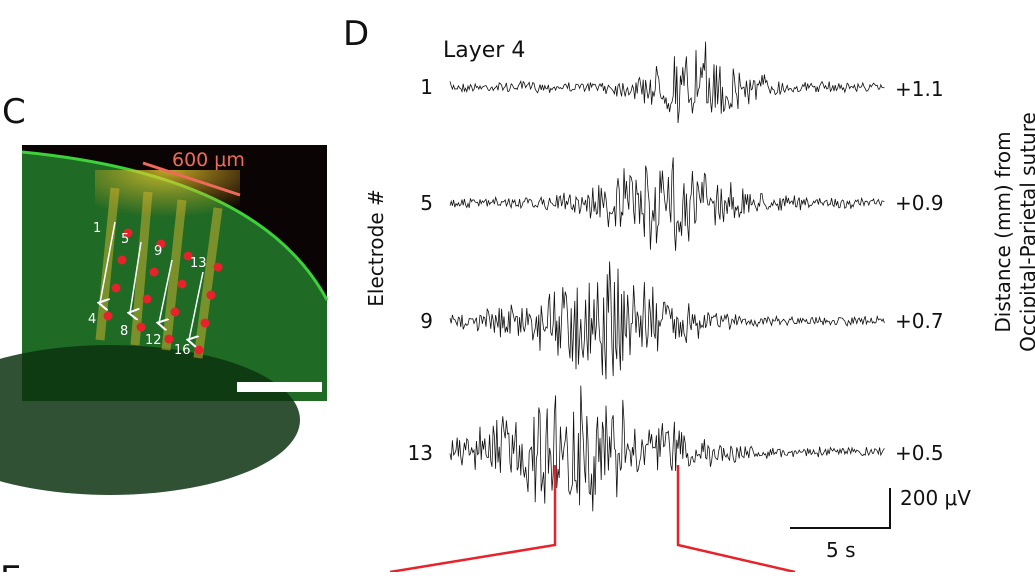  I want to click on electrode-number-labels: 1 5 9 13 4 8 12 16, so click(147, 289).